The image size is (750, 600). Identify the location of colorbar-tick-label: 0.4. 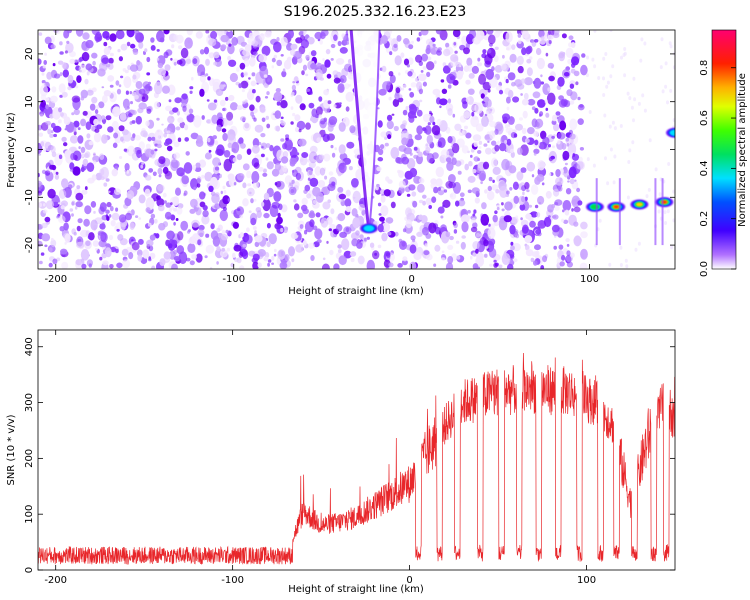
(704, 168).